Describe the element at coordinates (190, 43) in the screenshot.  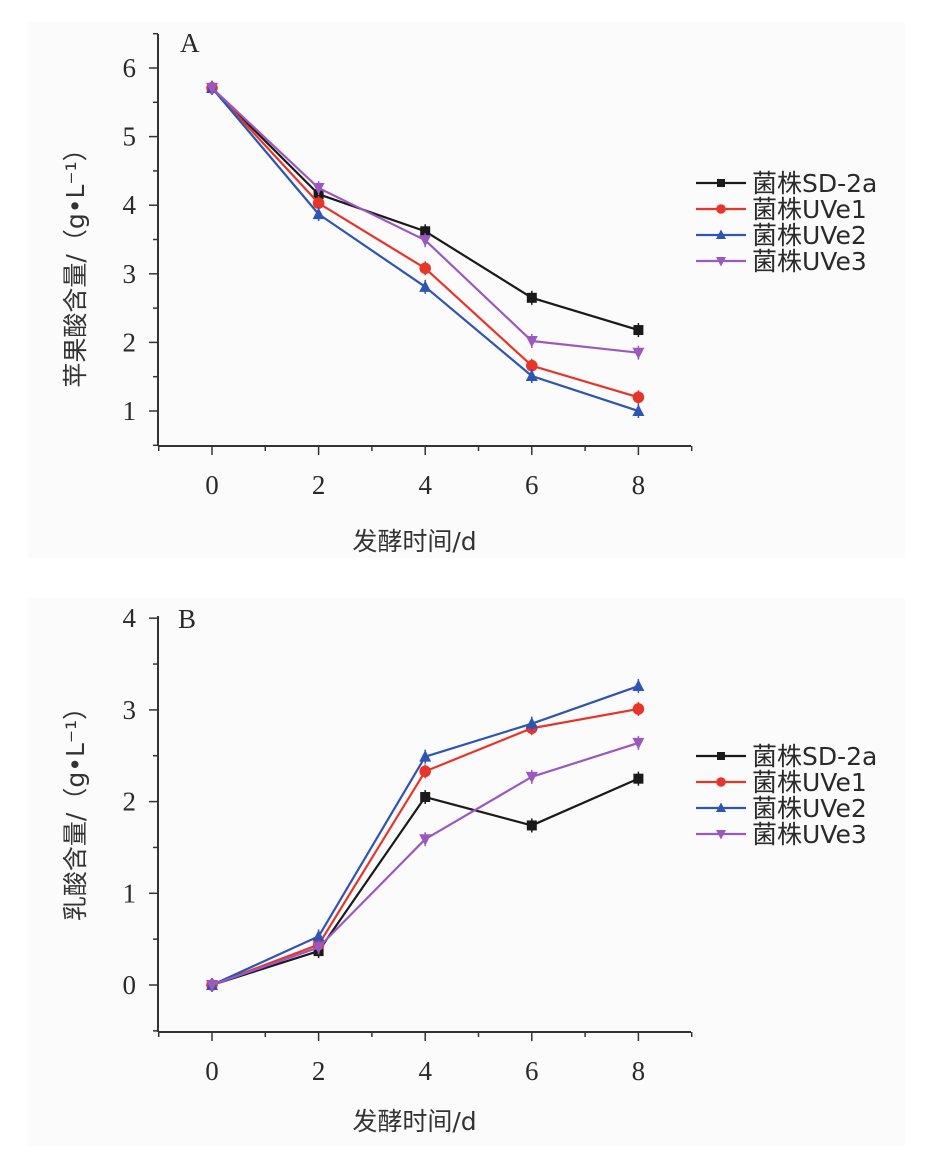
I see `panel-letter: A` at that location.